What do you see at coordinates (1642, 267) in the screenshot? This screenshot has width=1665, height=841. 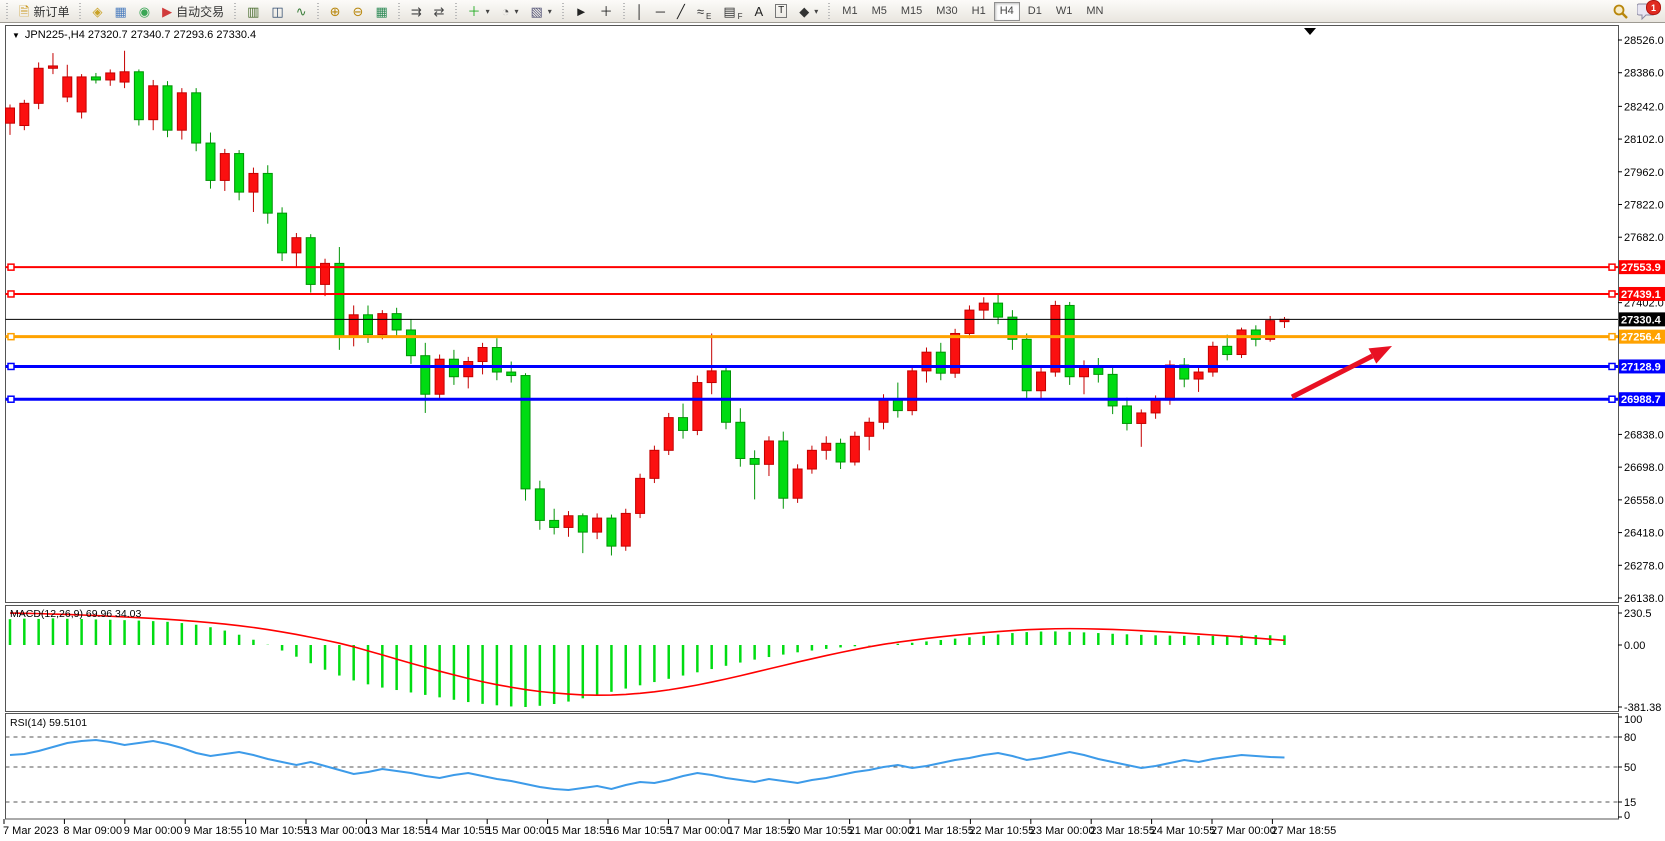 I see `price-tag-27553.9: 27553.9` at bounding box center [1642, 267].